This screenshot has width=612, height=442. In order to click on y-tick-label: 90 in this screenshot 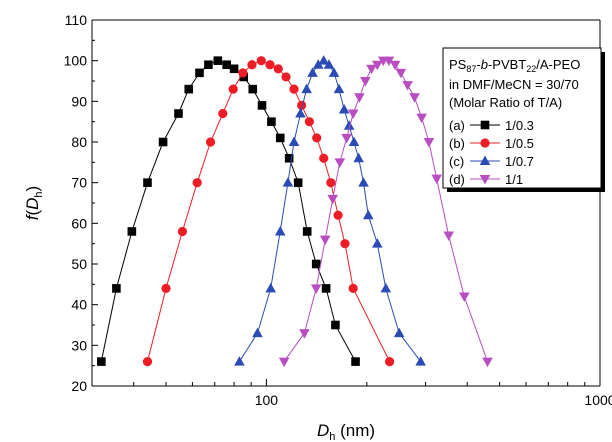, I will do `click(79, 101)`.